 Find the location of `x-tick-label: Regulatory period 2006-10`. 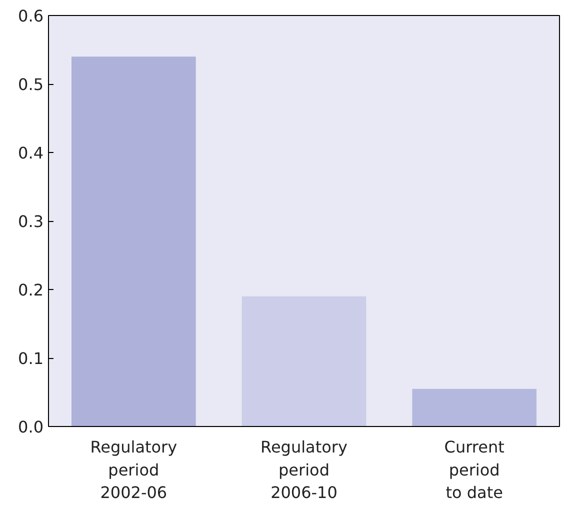

x-tick-label: Regulatory period 2006-10 is located at coordinates (304, 470).